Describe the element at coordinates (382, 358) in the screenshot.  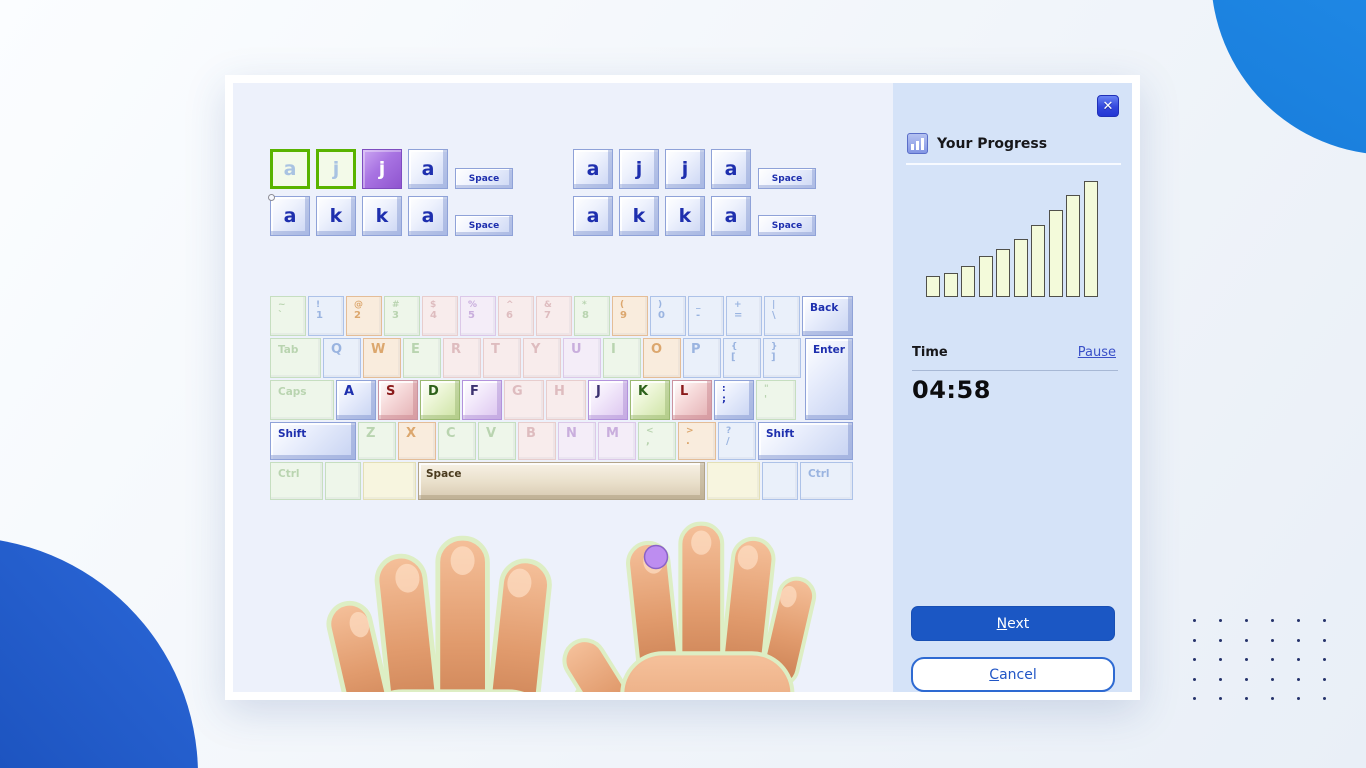
I see `key-w: W` at that location.